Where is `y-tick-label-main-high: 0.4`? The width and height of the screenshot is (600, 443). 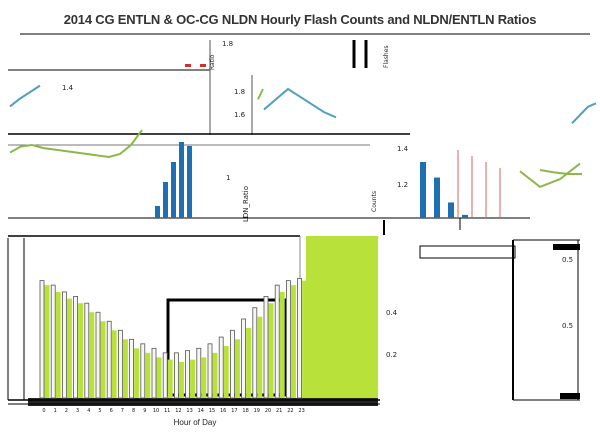
y-tick-label-main-high: 0.4 is located at coordinates (392, 313).